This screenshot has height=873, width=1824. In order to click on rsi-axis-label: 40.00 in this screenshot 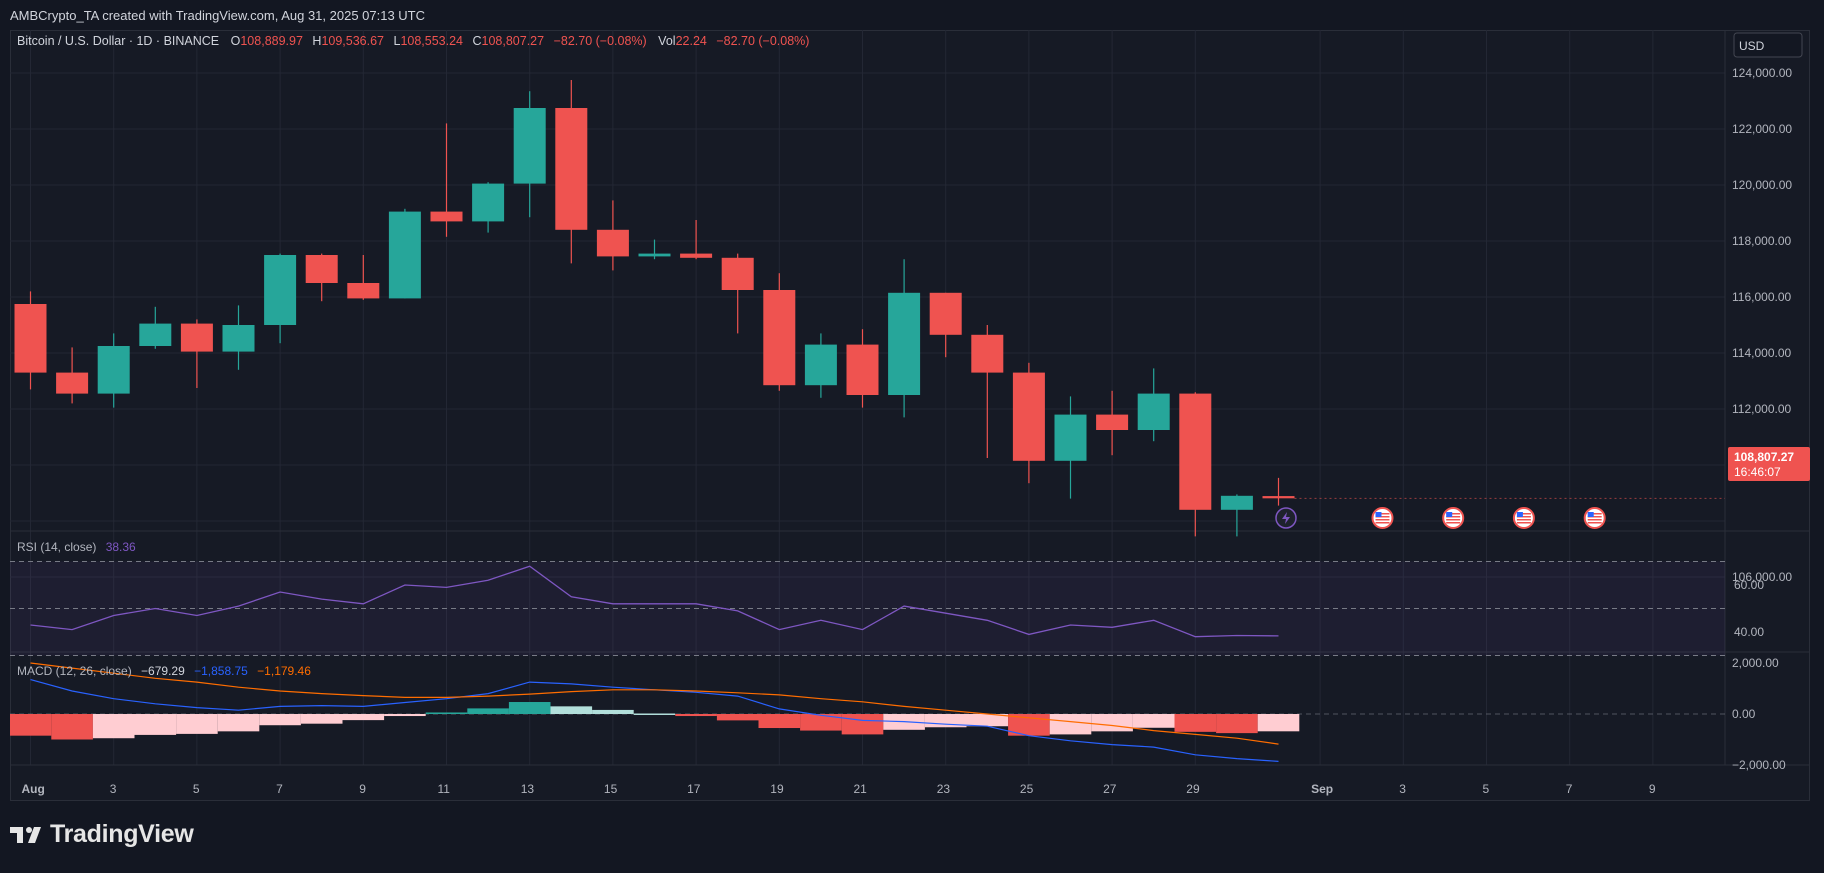, I will do `click(1749, 632)`.